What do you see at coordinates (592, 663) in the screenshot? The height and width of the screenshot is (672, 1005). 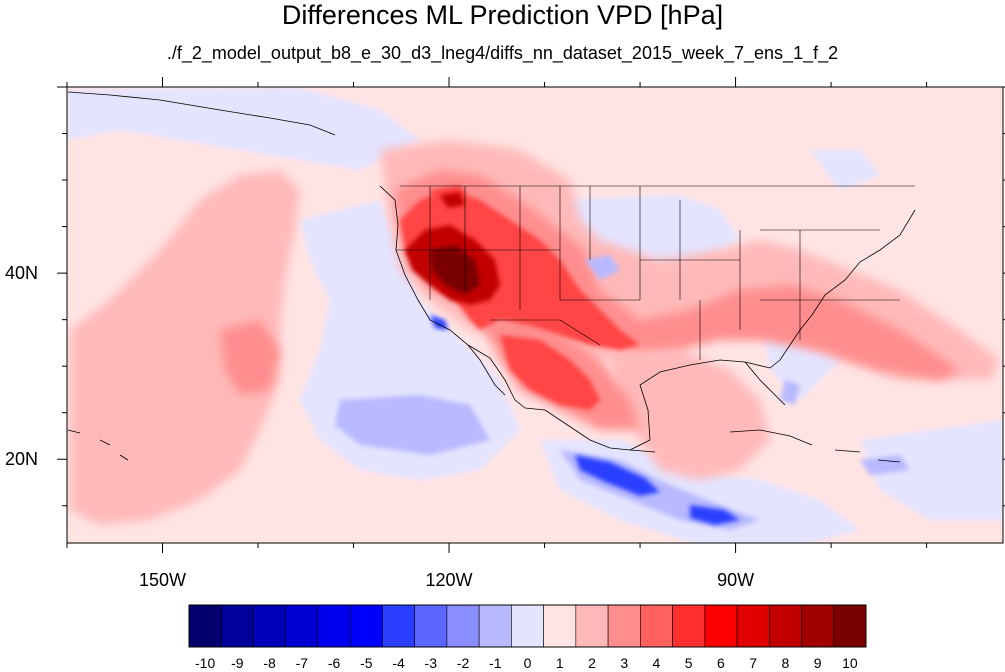 I see `colorbar-label: 2` at bounding box center [592, 663].